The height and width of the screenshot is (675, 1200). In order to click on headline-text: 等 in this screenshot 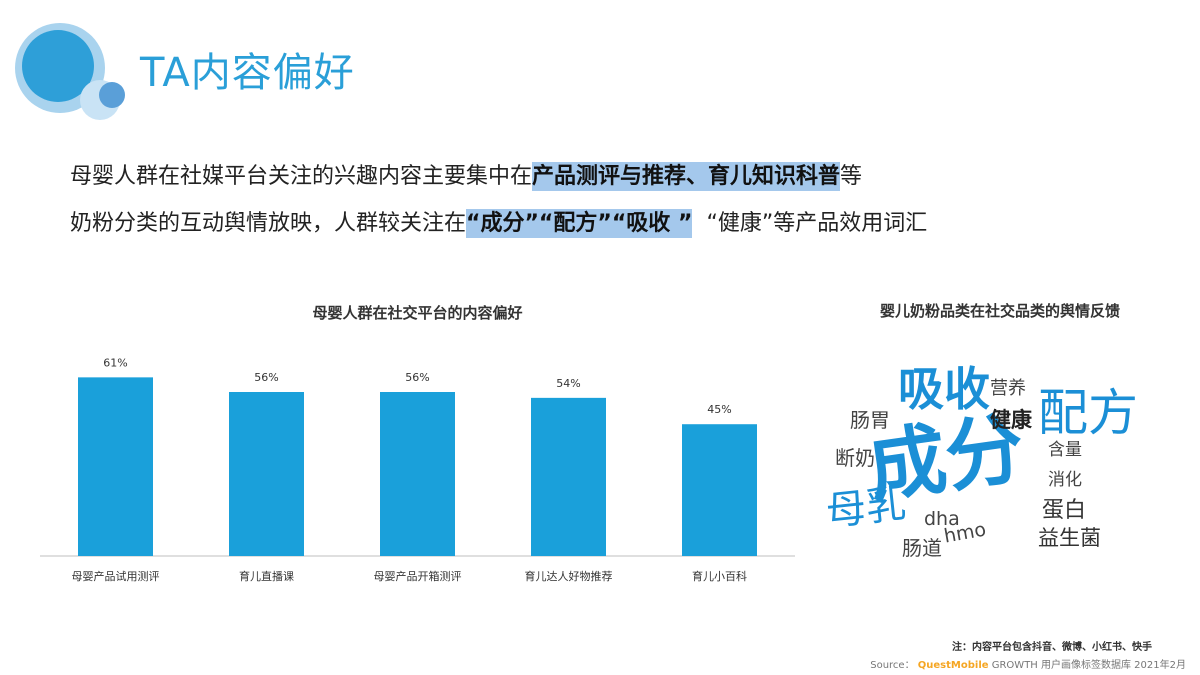, I will do `click(851, 176)`.